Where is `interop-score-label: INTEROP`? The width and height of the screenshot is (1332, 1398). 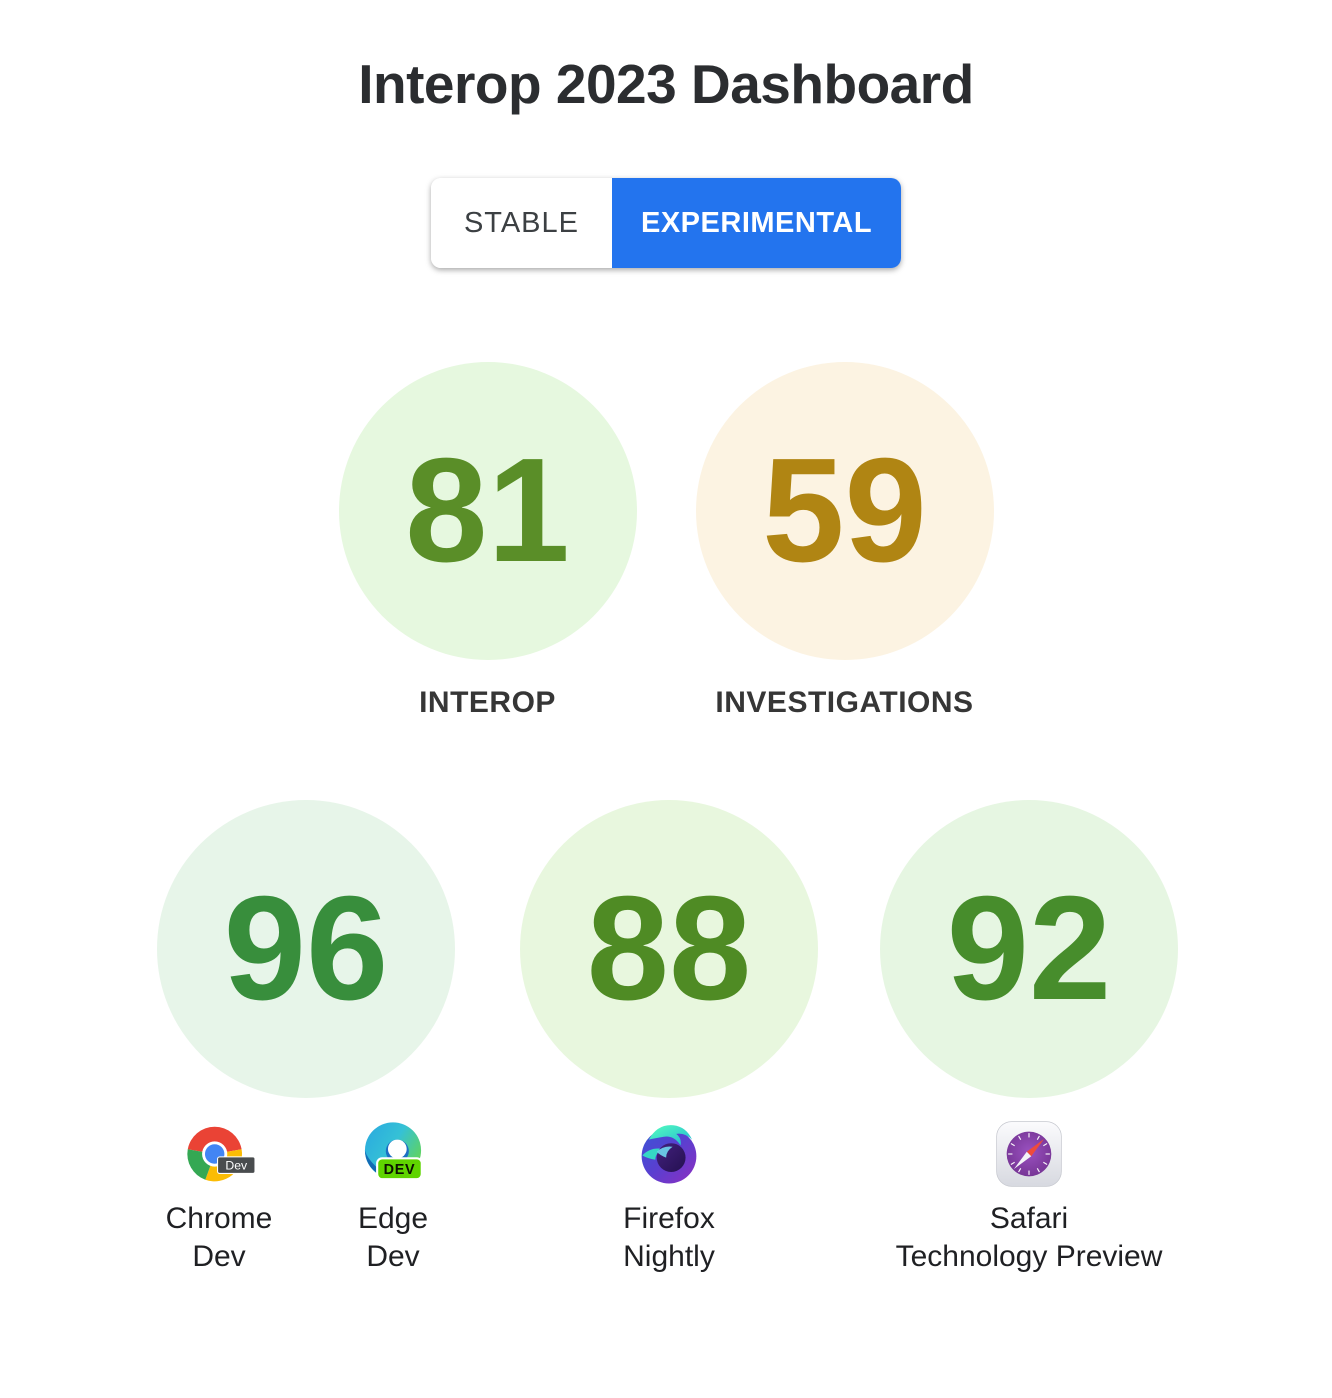
interop-score-label: INTEROP is located at coordinates (487, 702).